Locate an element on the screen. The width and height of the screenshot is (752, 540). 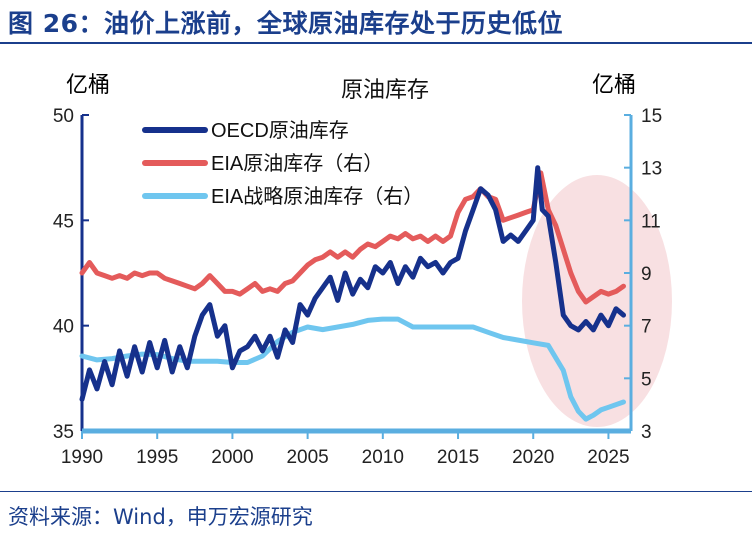
page-title: 图 26：油价上涨前，全球原油库存处于历史低位 is located at coordinates (285, 23).